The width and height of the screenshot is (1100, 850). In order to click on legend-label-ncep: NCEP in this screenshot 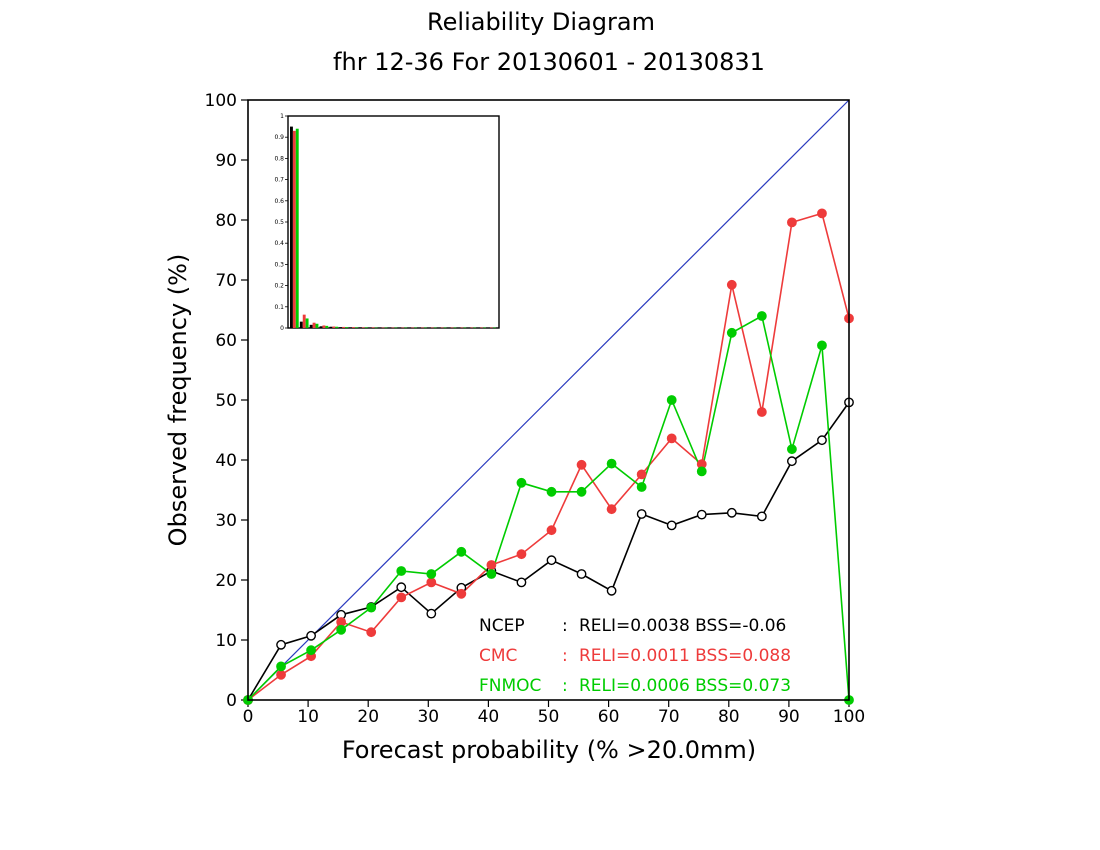, I will do `click(502, 626)`.